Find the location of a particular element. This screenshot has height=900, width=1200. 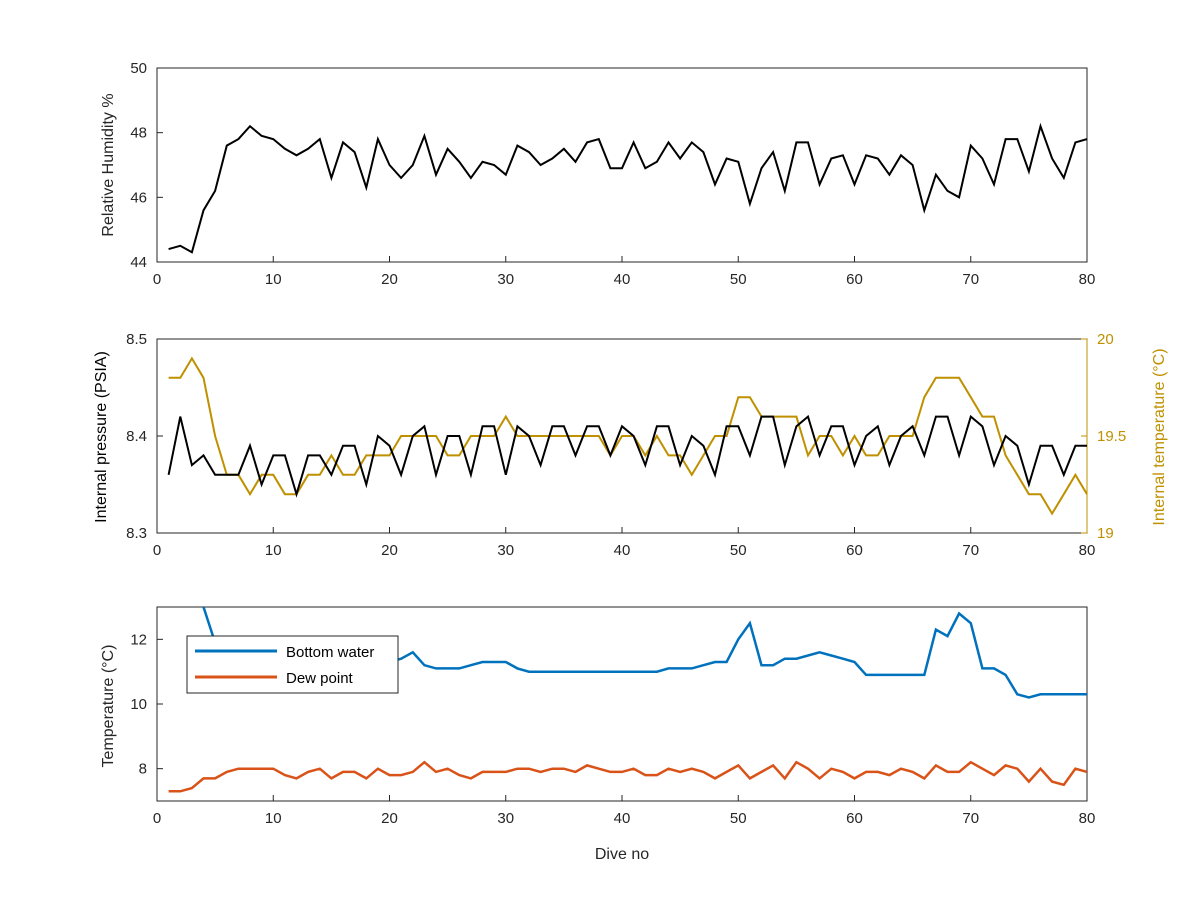

temperature-x-axis-label: Dive no is located at coordinates (622, 854).